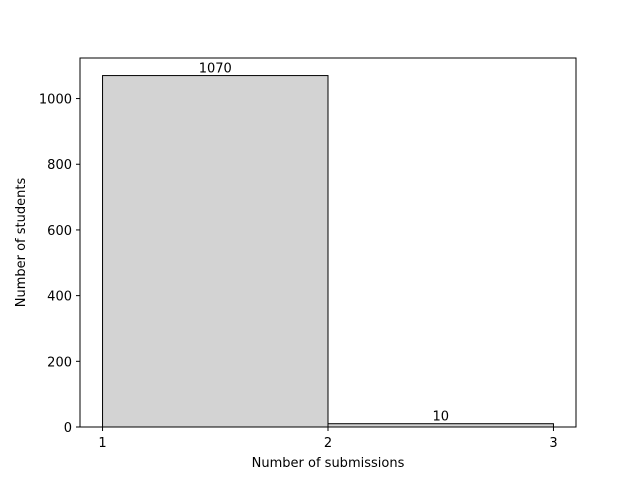 This screenshot has width=640, height=480. I want to click on y-axis-ticks: 0 200 400 600 800 1000, so click(59, 264).